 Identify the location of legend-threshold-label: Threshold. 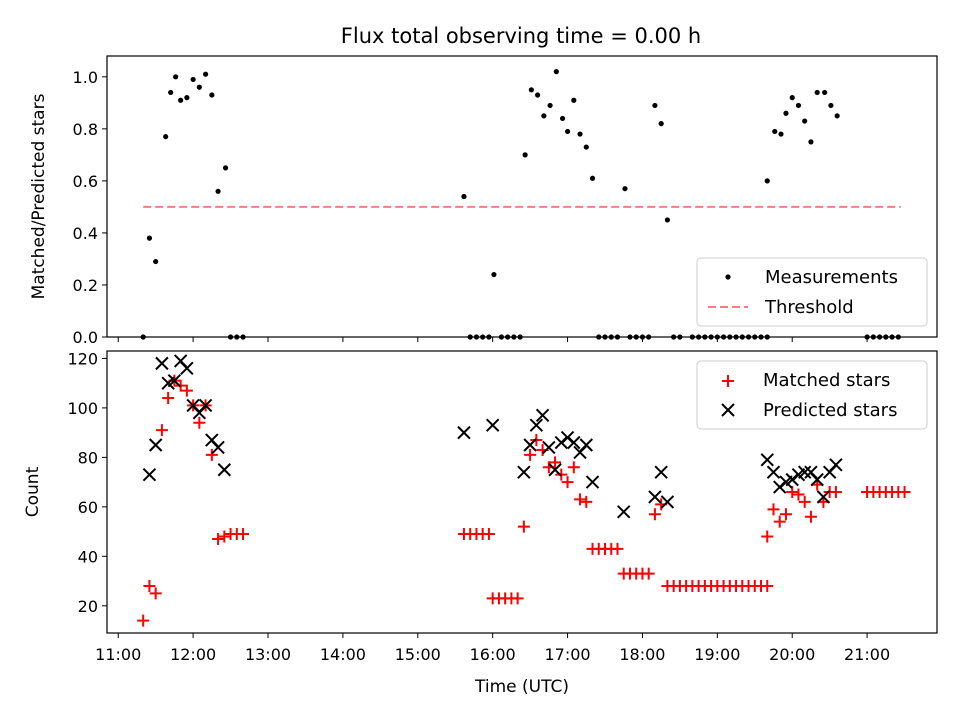
(809, 307).